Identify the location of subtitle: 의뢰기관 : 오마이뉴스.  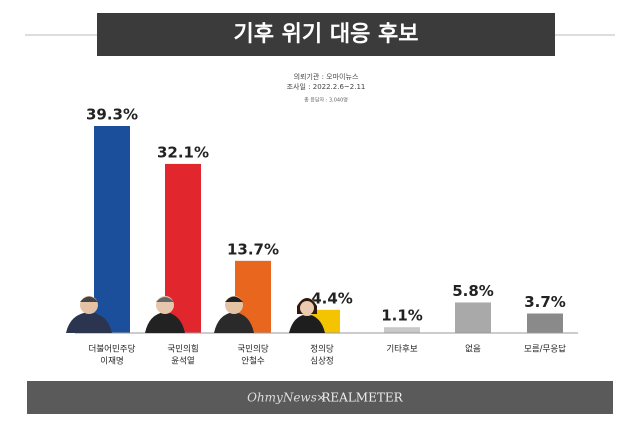
(326, 76).